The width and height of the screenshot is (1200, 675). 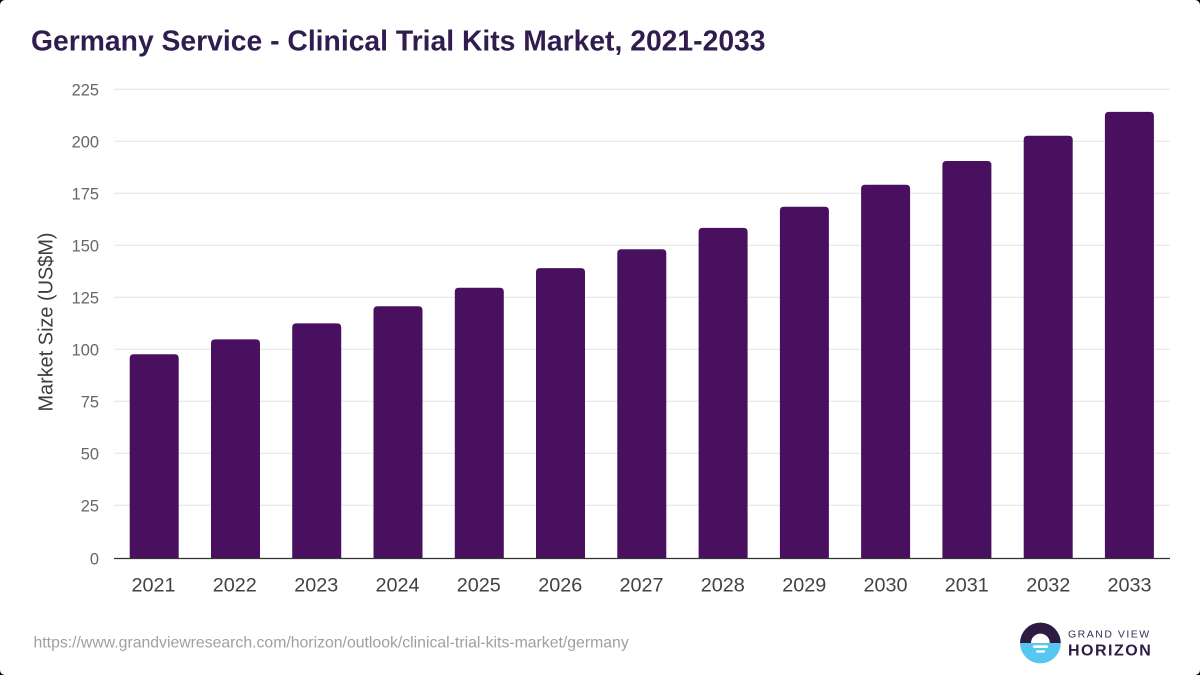 What do you see at coordinates (85, 247) in the screenshot?
I see `svg-text: 150` at bounding box center [85, 247].